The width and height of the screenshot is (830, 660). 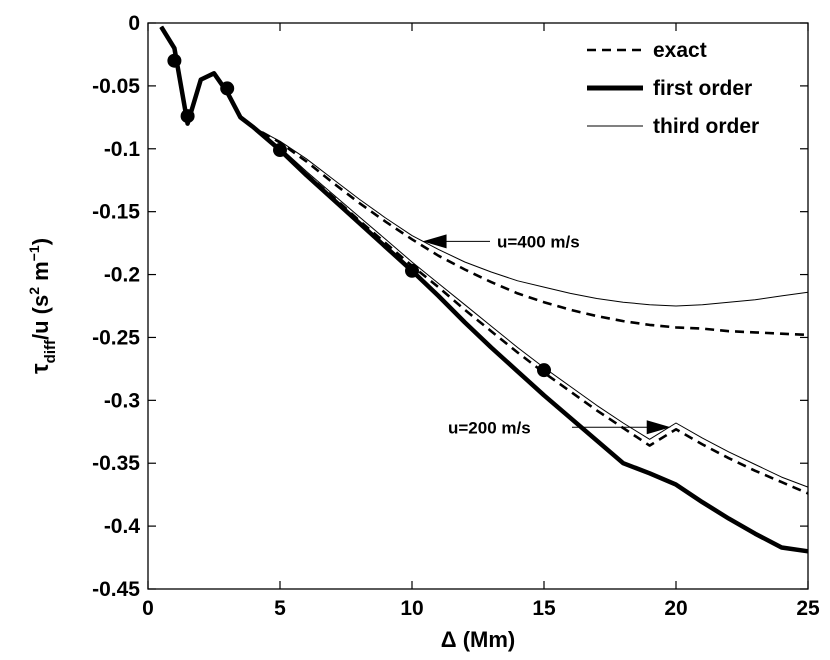 I want to click on x-tick-label: 0, so click(x=148, y=608).